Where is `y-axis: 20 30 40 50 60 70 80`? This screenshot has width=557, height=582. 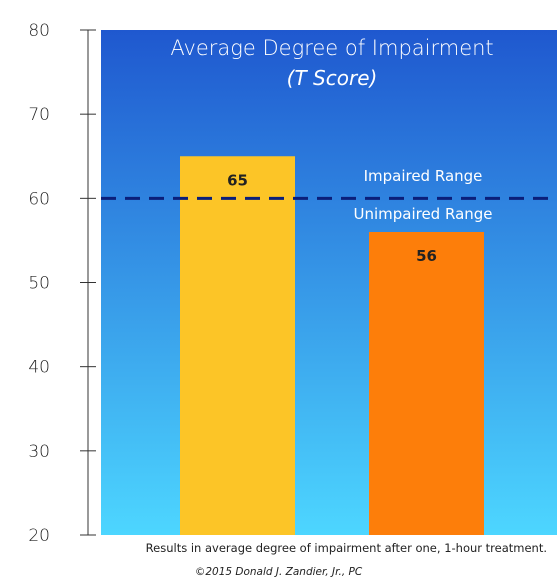
y-axis: 20 30 40 50 60 70 80 is located at coordinates (62, 283).